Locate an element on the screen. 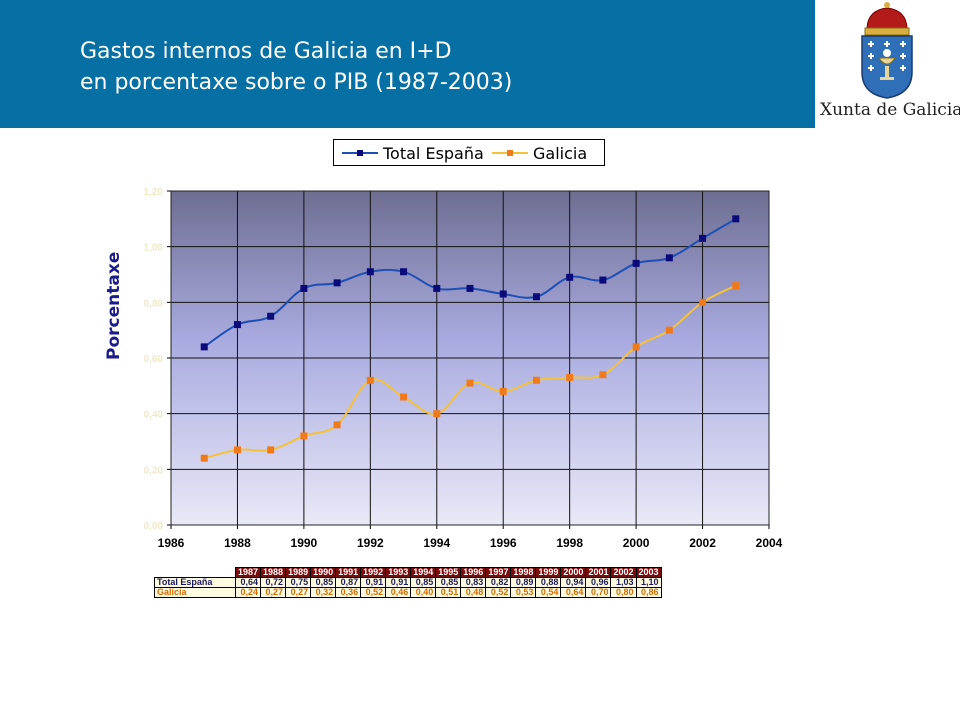 The image size is (960, 720). logo-text: Xunta de Galicia is located at coordinates (890, 110).